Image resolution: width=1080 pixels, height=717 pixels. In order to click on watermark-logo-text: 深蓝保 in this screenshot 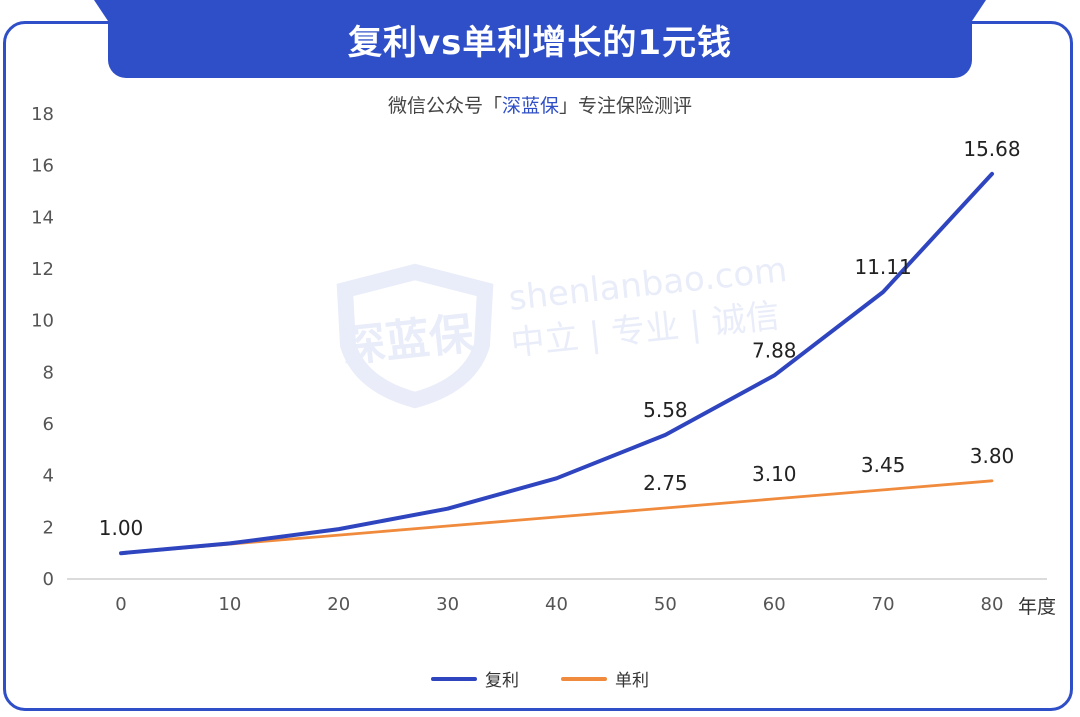, I will do `click(408, 340)`.